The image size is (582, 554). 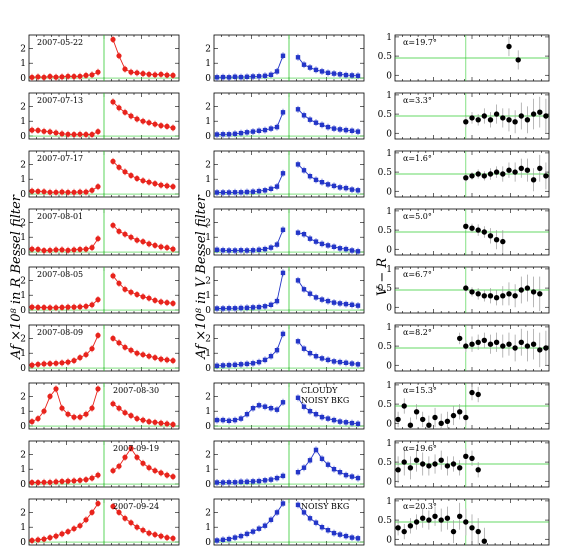 What do you see at coordinates (143, 237) in the screenshot?
I see `series-line` at bounding box center [143, 237].